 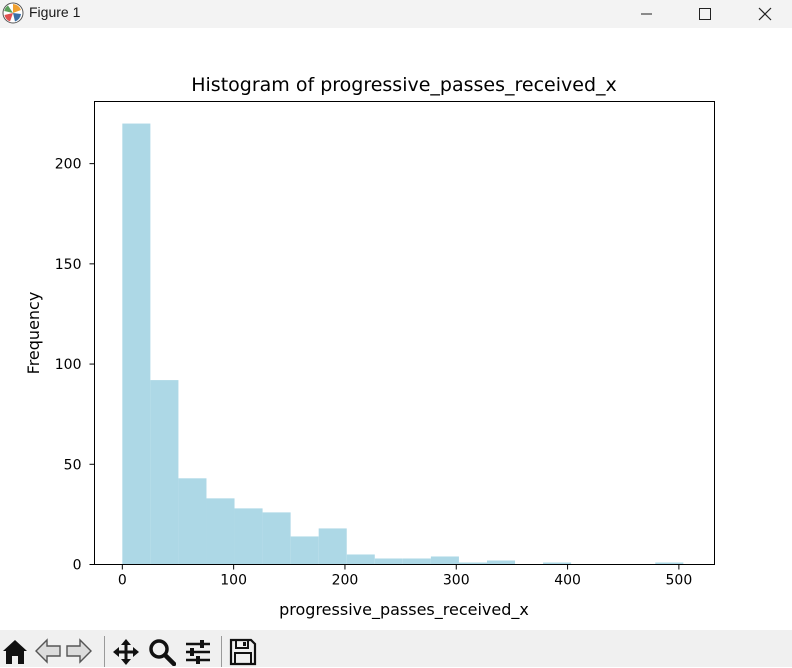 I want to click on y-ticks: 0 50 100 150 200, so click(x=75, y=365).